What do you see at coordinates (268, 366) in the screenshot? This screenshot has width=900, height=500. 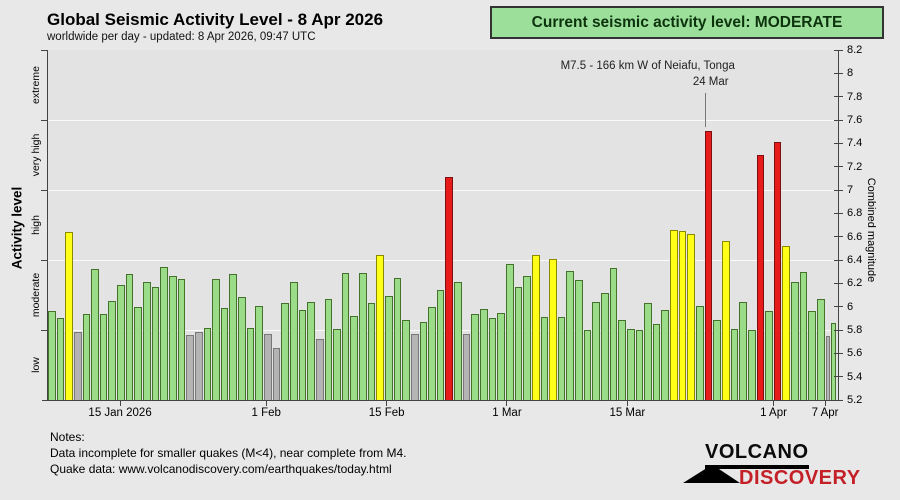 I see `bar-1-feb` at bounding box center [268, 366].